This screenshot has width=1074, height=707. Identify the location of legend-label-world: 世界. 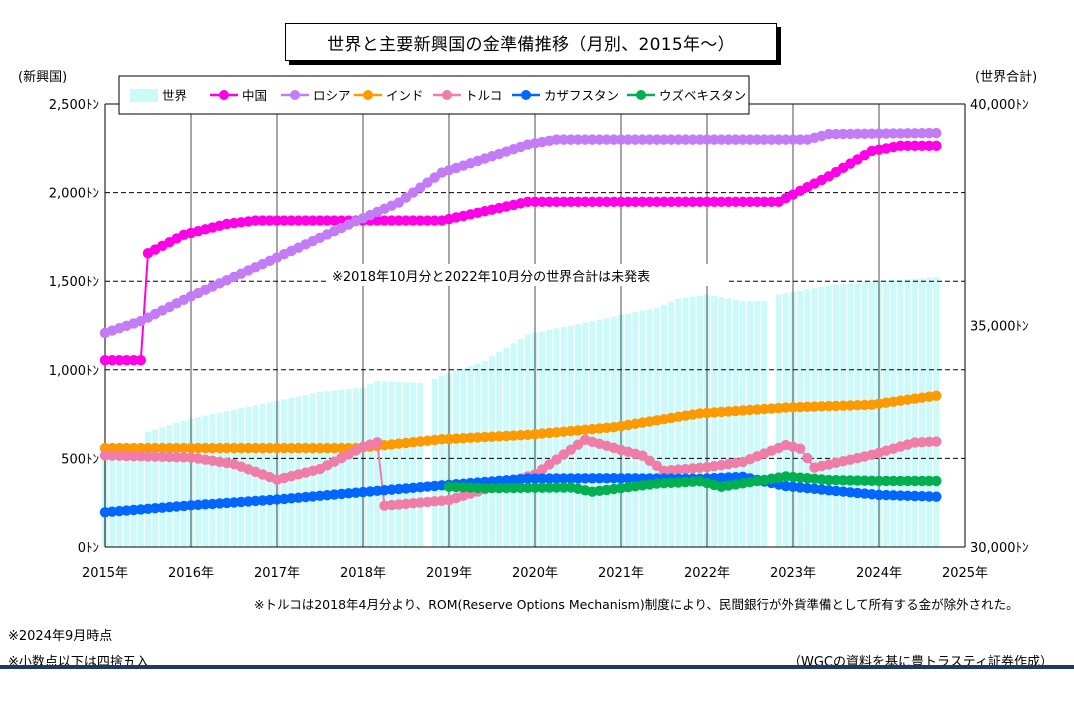
(175, 95).